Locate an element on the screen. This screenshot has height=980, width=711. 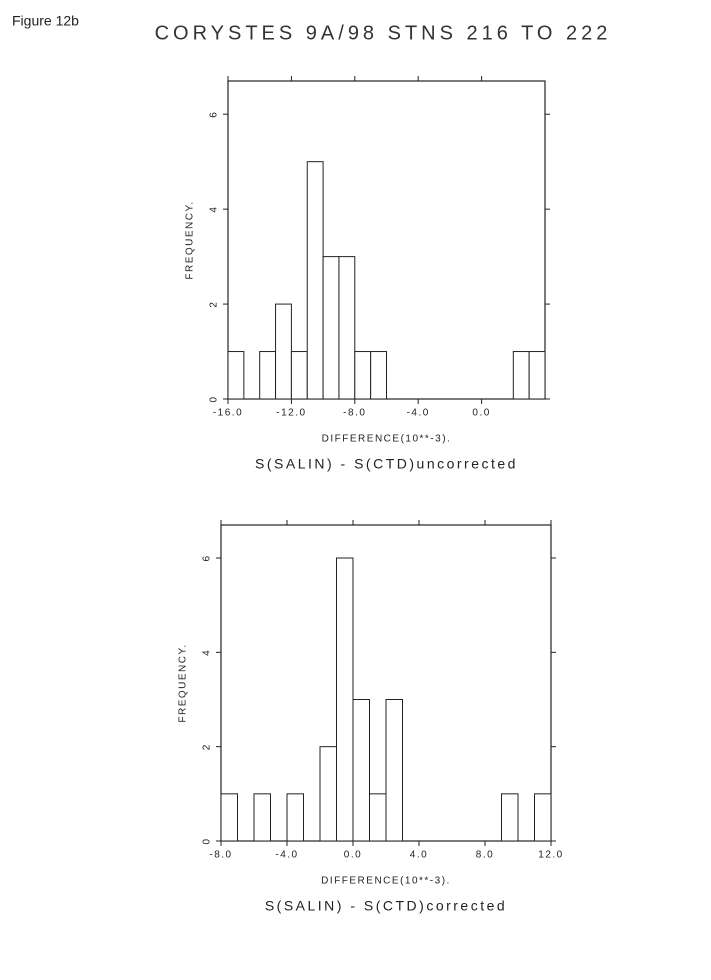
x-tick-label: 4.0 is located at coordinates (419, 855).